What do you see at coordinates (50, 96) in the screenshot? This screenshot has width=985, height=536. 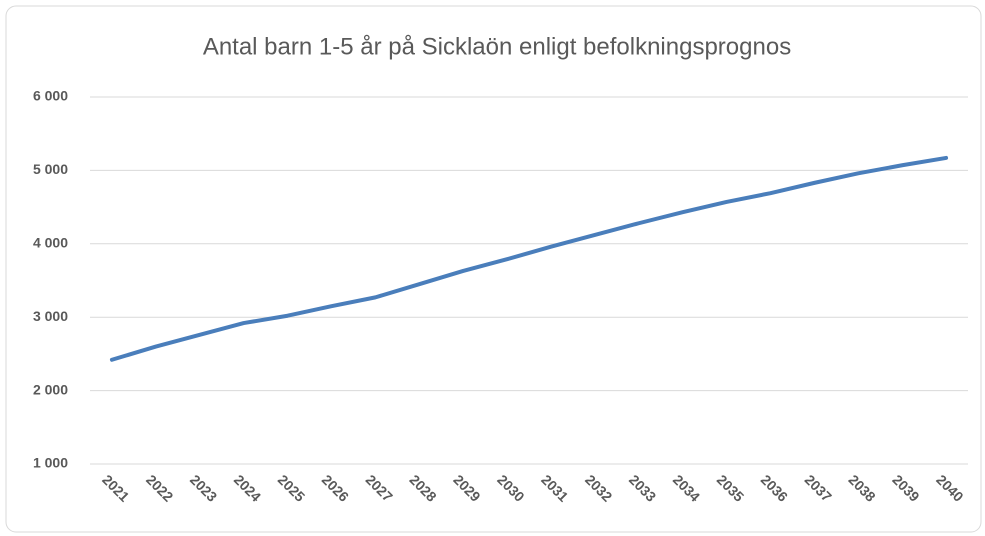 I see `y-tick-label: 6 000` at bounding box center [50, 96].